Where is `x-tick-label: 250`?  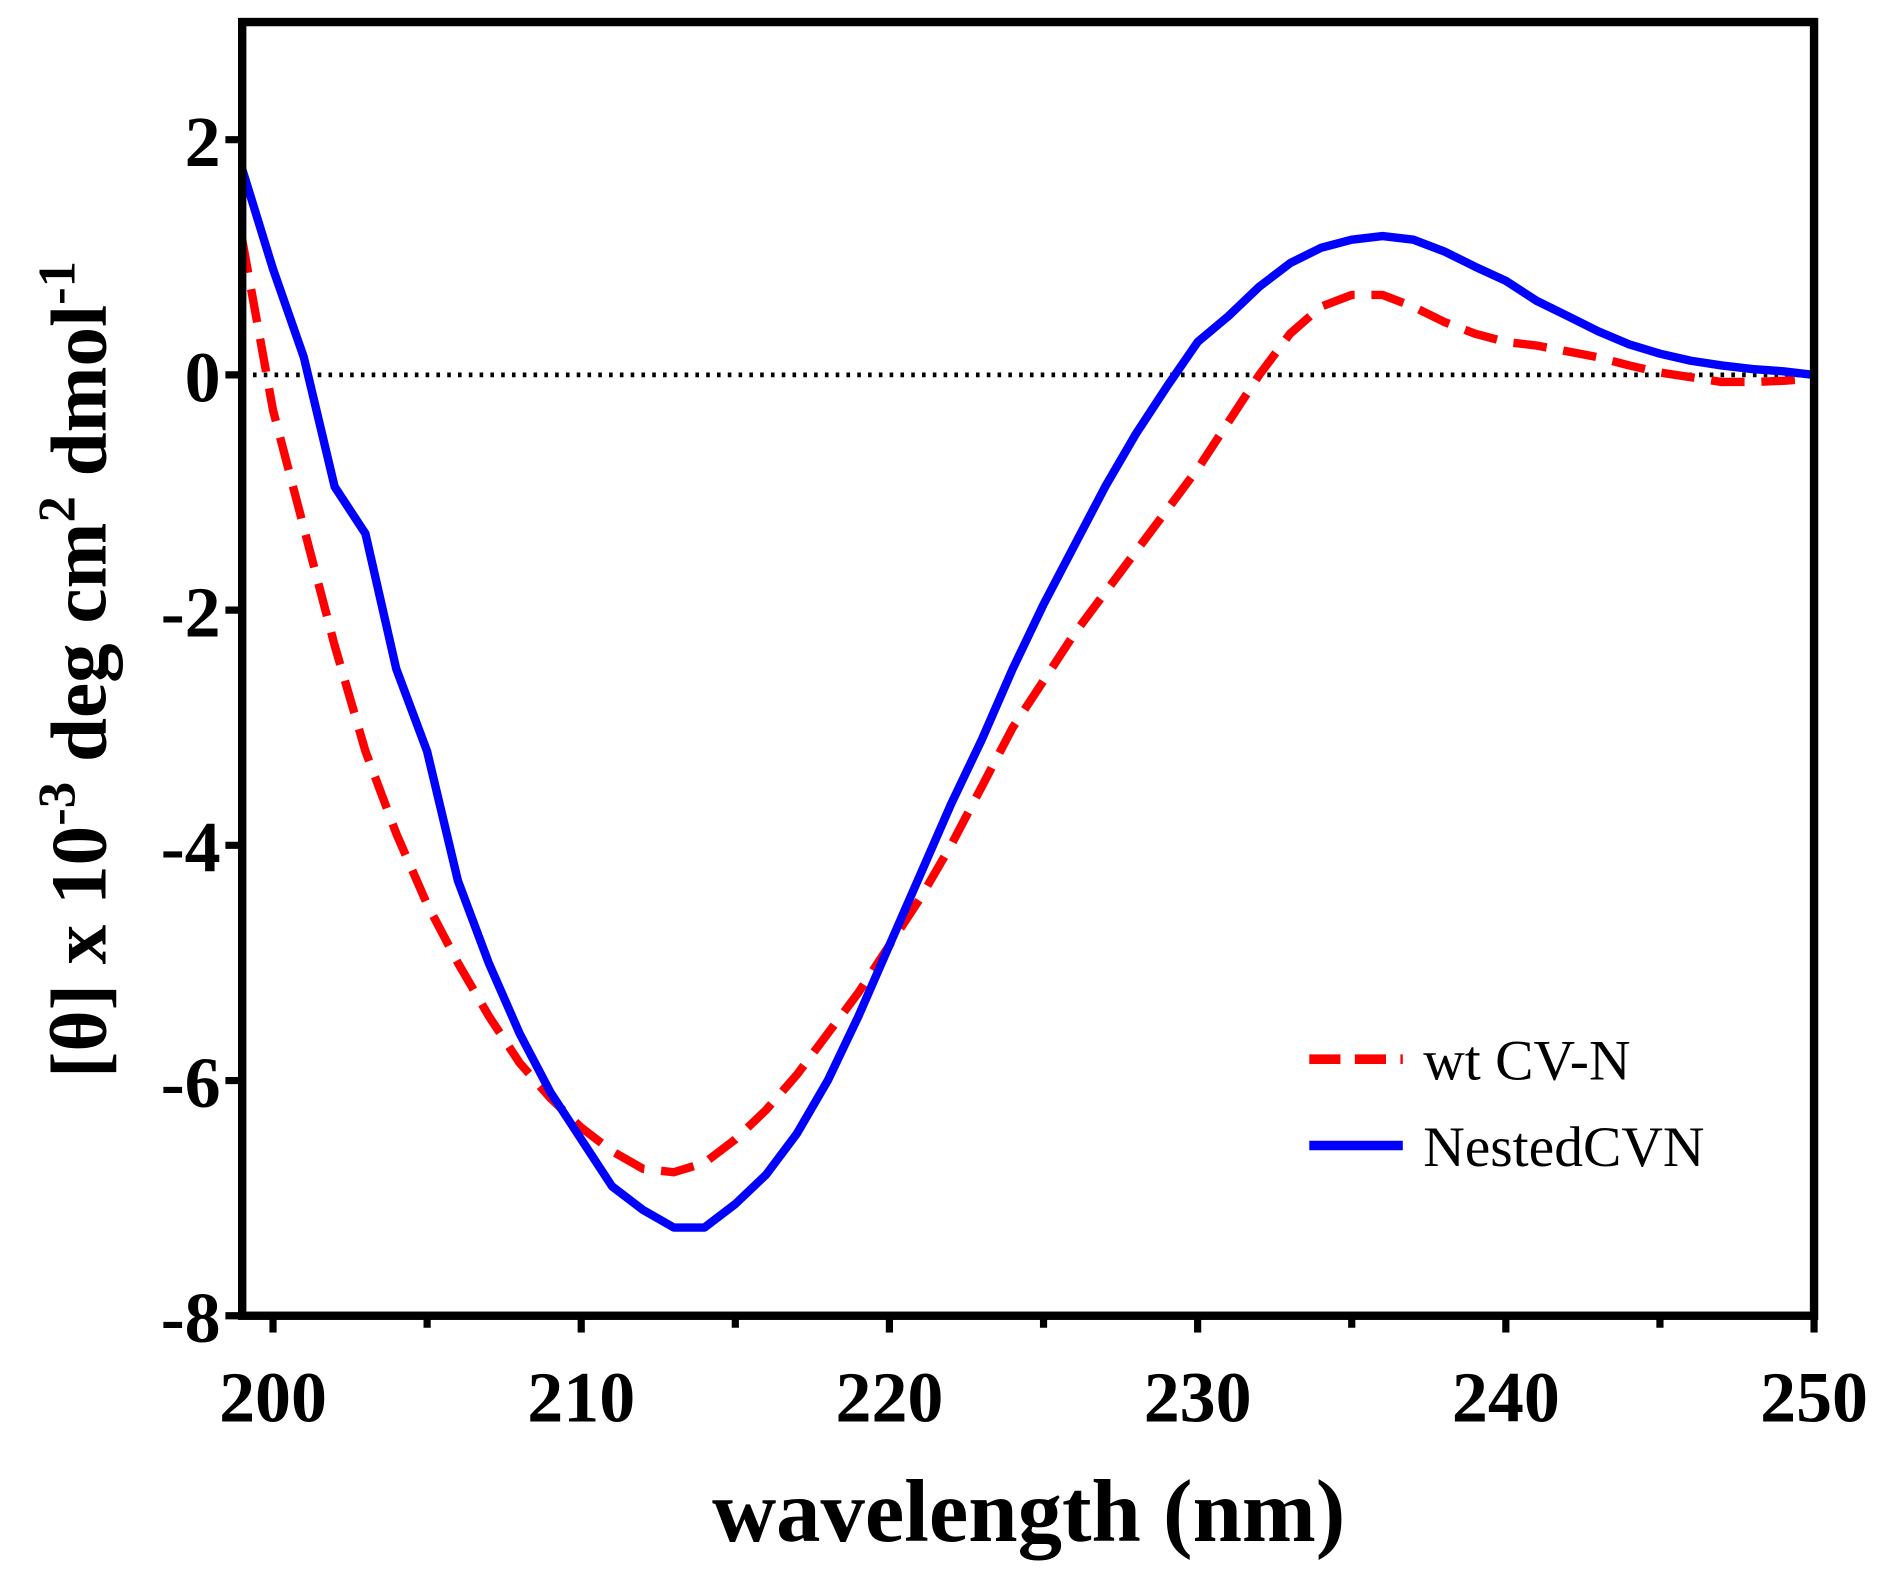 x-tick-label: 250 is located at coordinates (1814, 1397).